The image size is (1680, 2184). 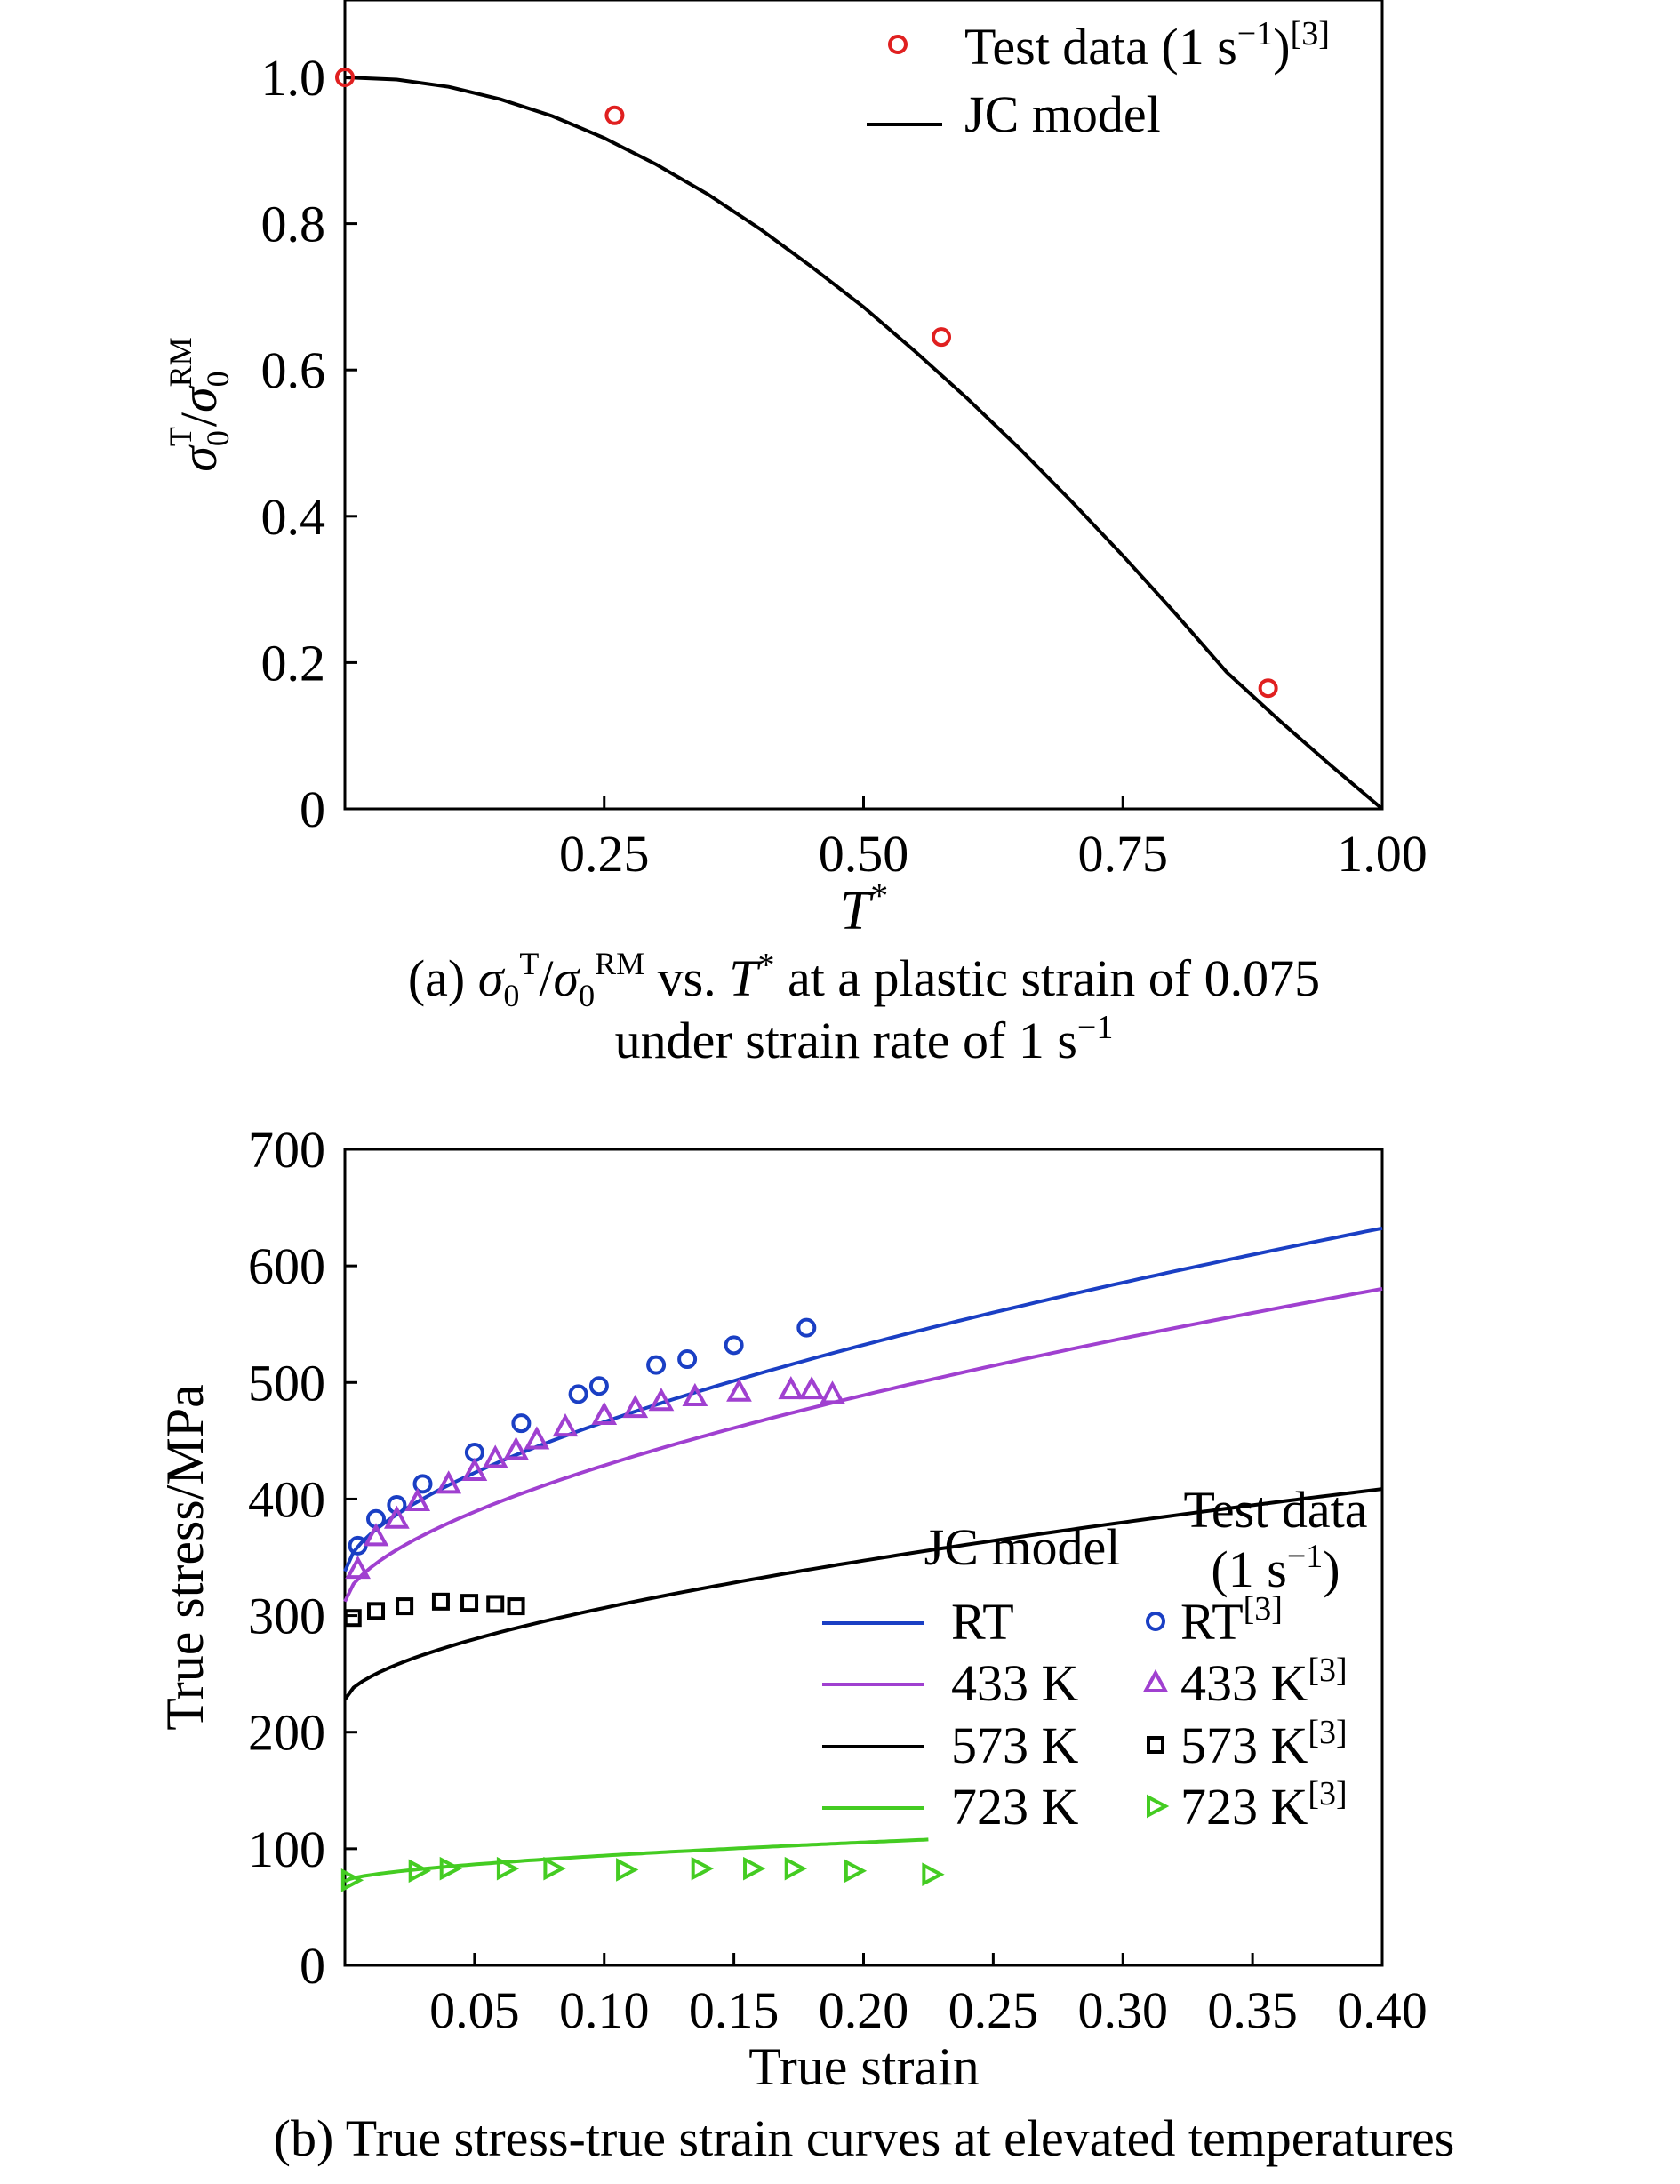 What do you see at coordinates (1098, 79) in the screenshot?
I see `legend-a: Test data (1 s−1)[3] JC model` at bounding box center [1098, 79].